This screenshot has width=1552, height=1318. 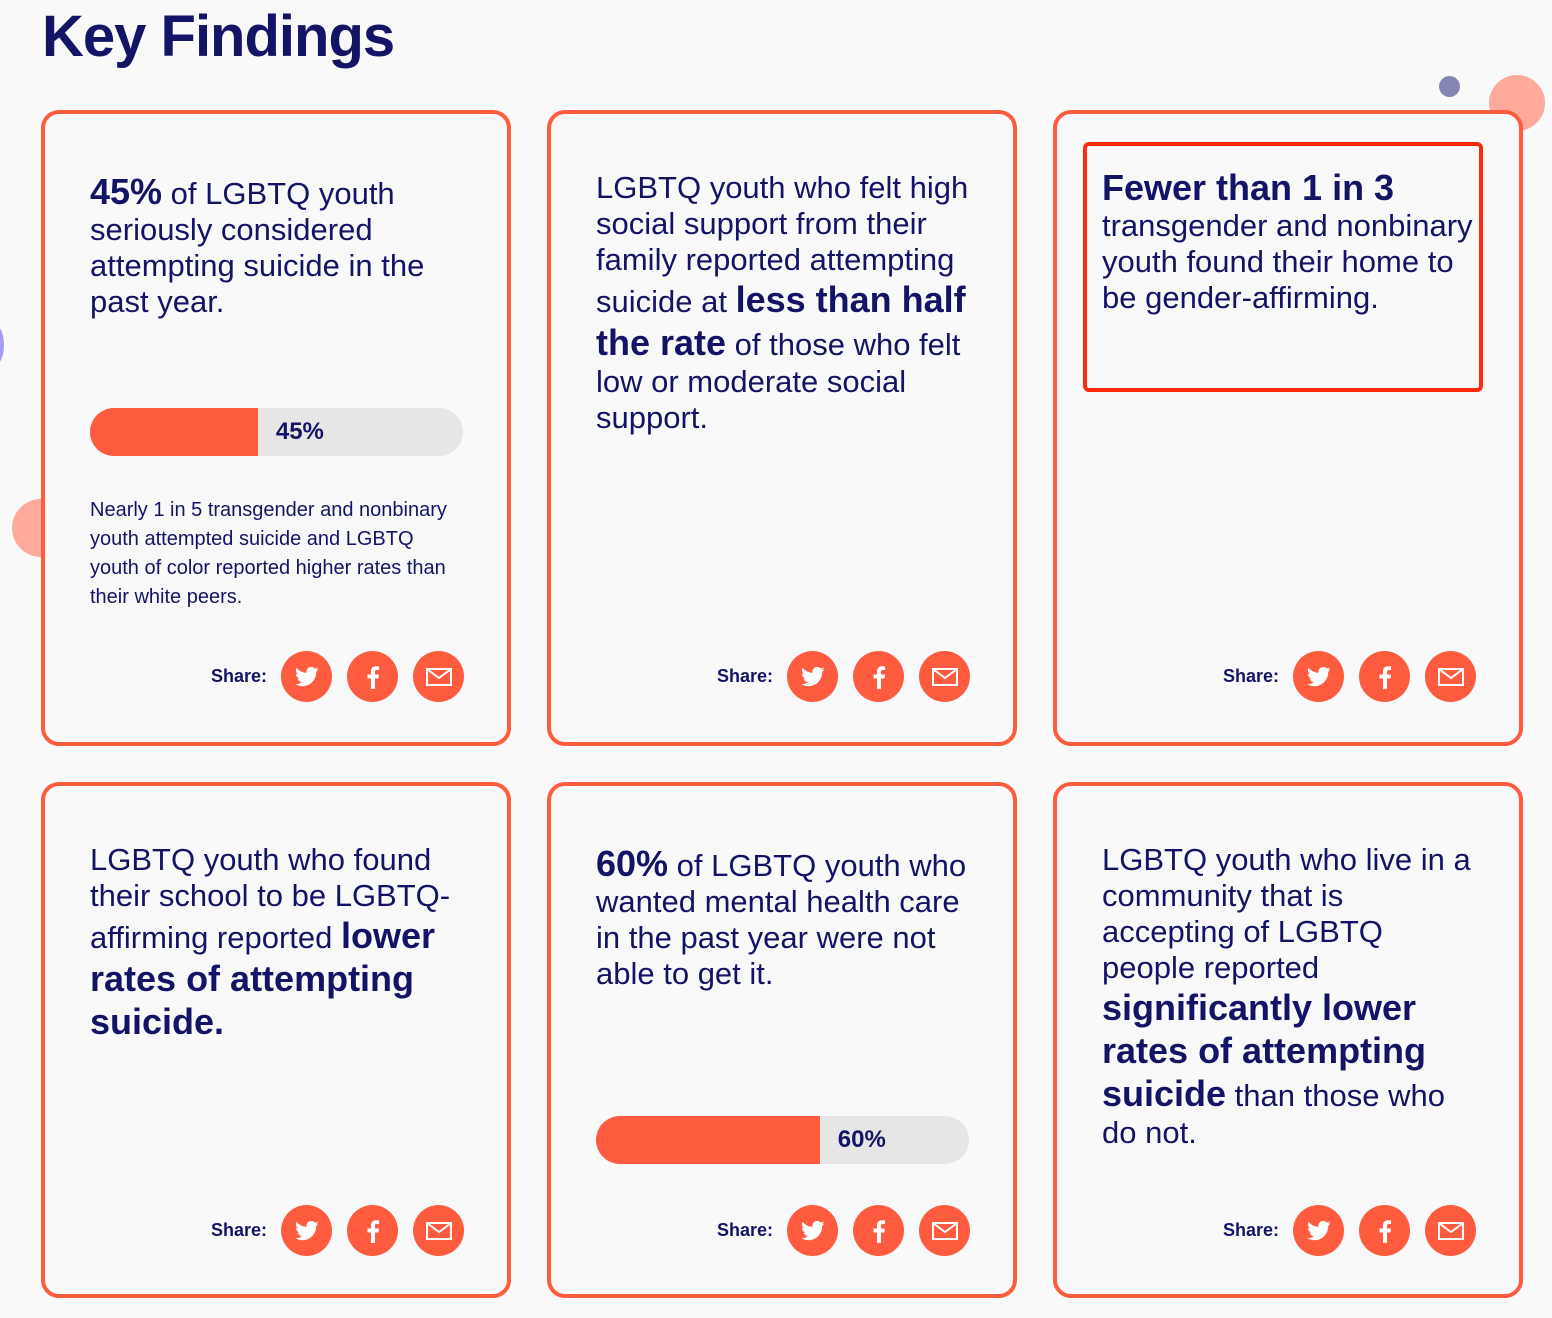 I want to click on stat-highlight: lower rates of attempting suicide., so click(x=263, y=978).